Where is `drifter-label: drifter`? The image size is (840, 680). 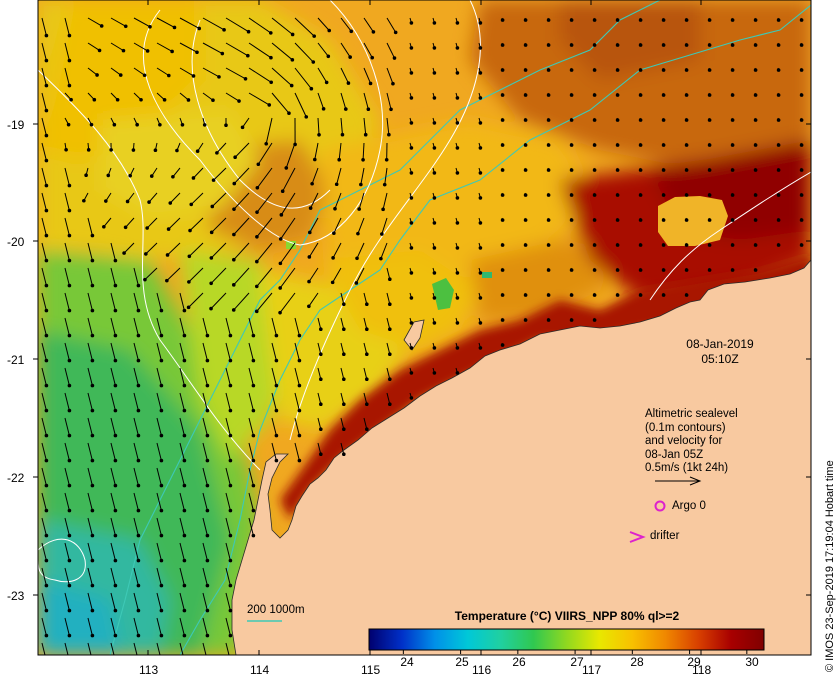
drifter-label: drifter is located at coordinates (665, 536).